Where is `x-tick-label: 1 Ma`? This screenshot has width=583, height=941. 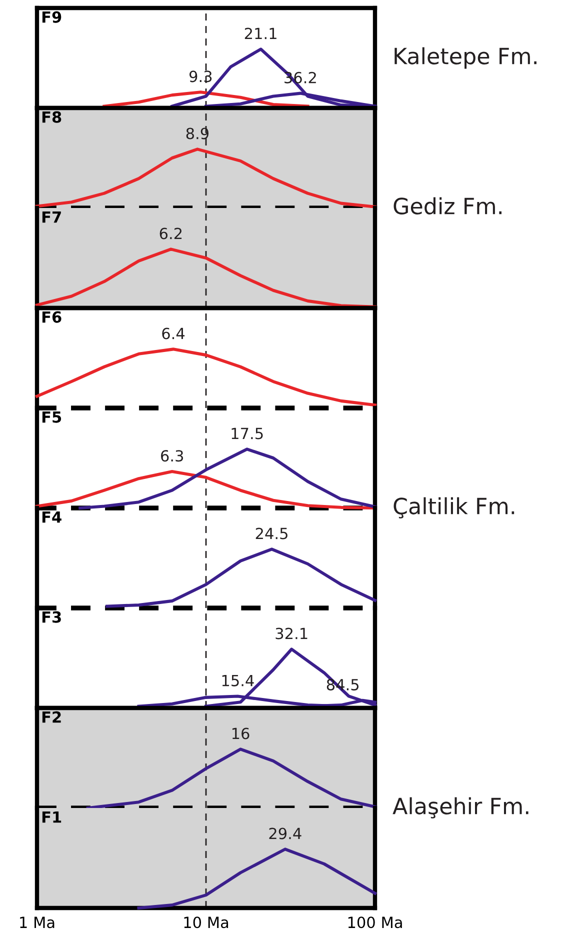 x-tick-label: 1 Ma is located at coordinates (37, 922).